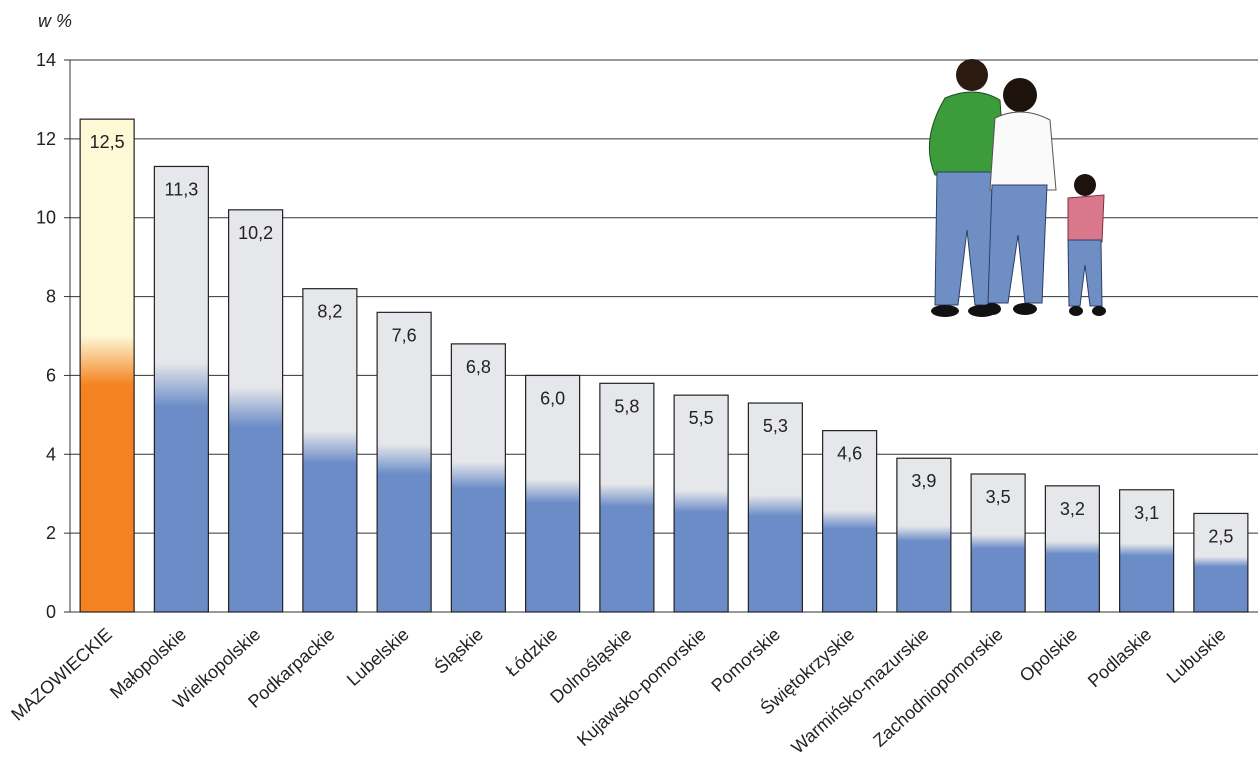 Image resolution: width=1258 pixels, height=770 pixels. What do you see at coordinates (626, 406) in the screenshot?
I see `value-label: 5,8` at bounding box center [626, 406].